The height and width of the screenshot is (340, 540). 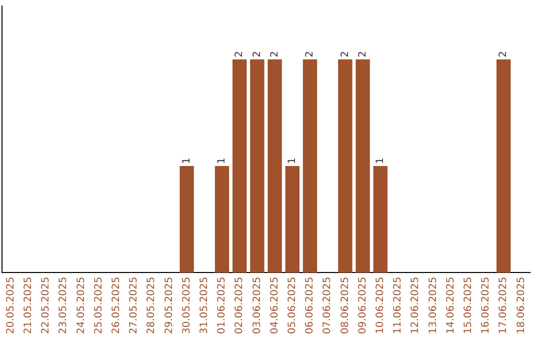 What do you see at coordinates (222, 305) in the screenshot?
I see `x-tick-label: 01.06.2025` at bounding box center [222, 305].